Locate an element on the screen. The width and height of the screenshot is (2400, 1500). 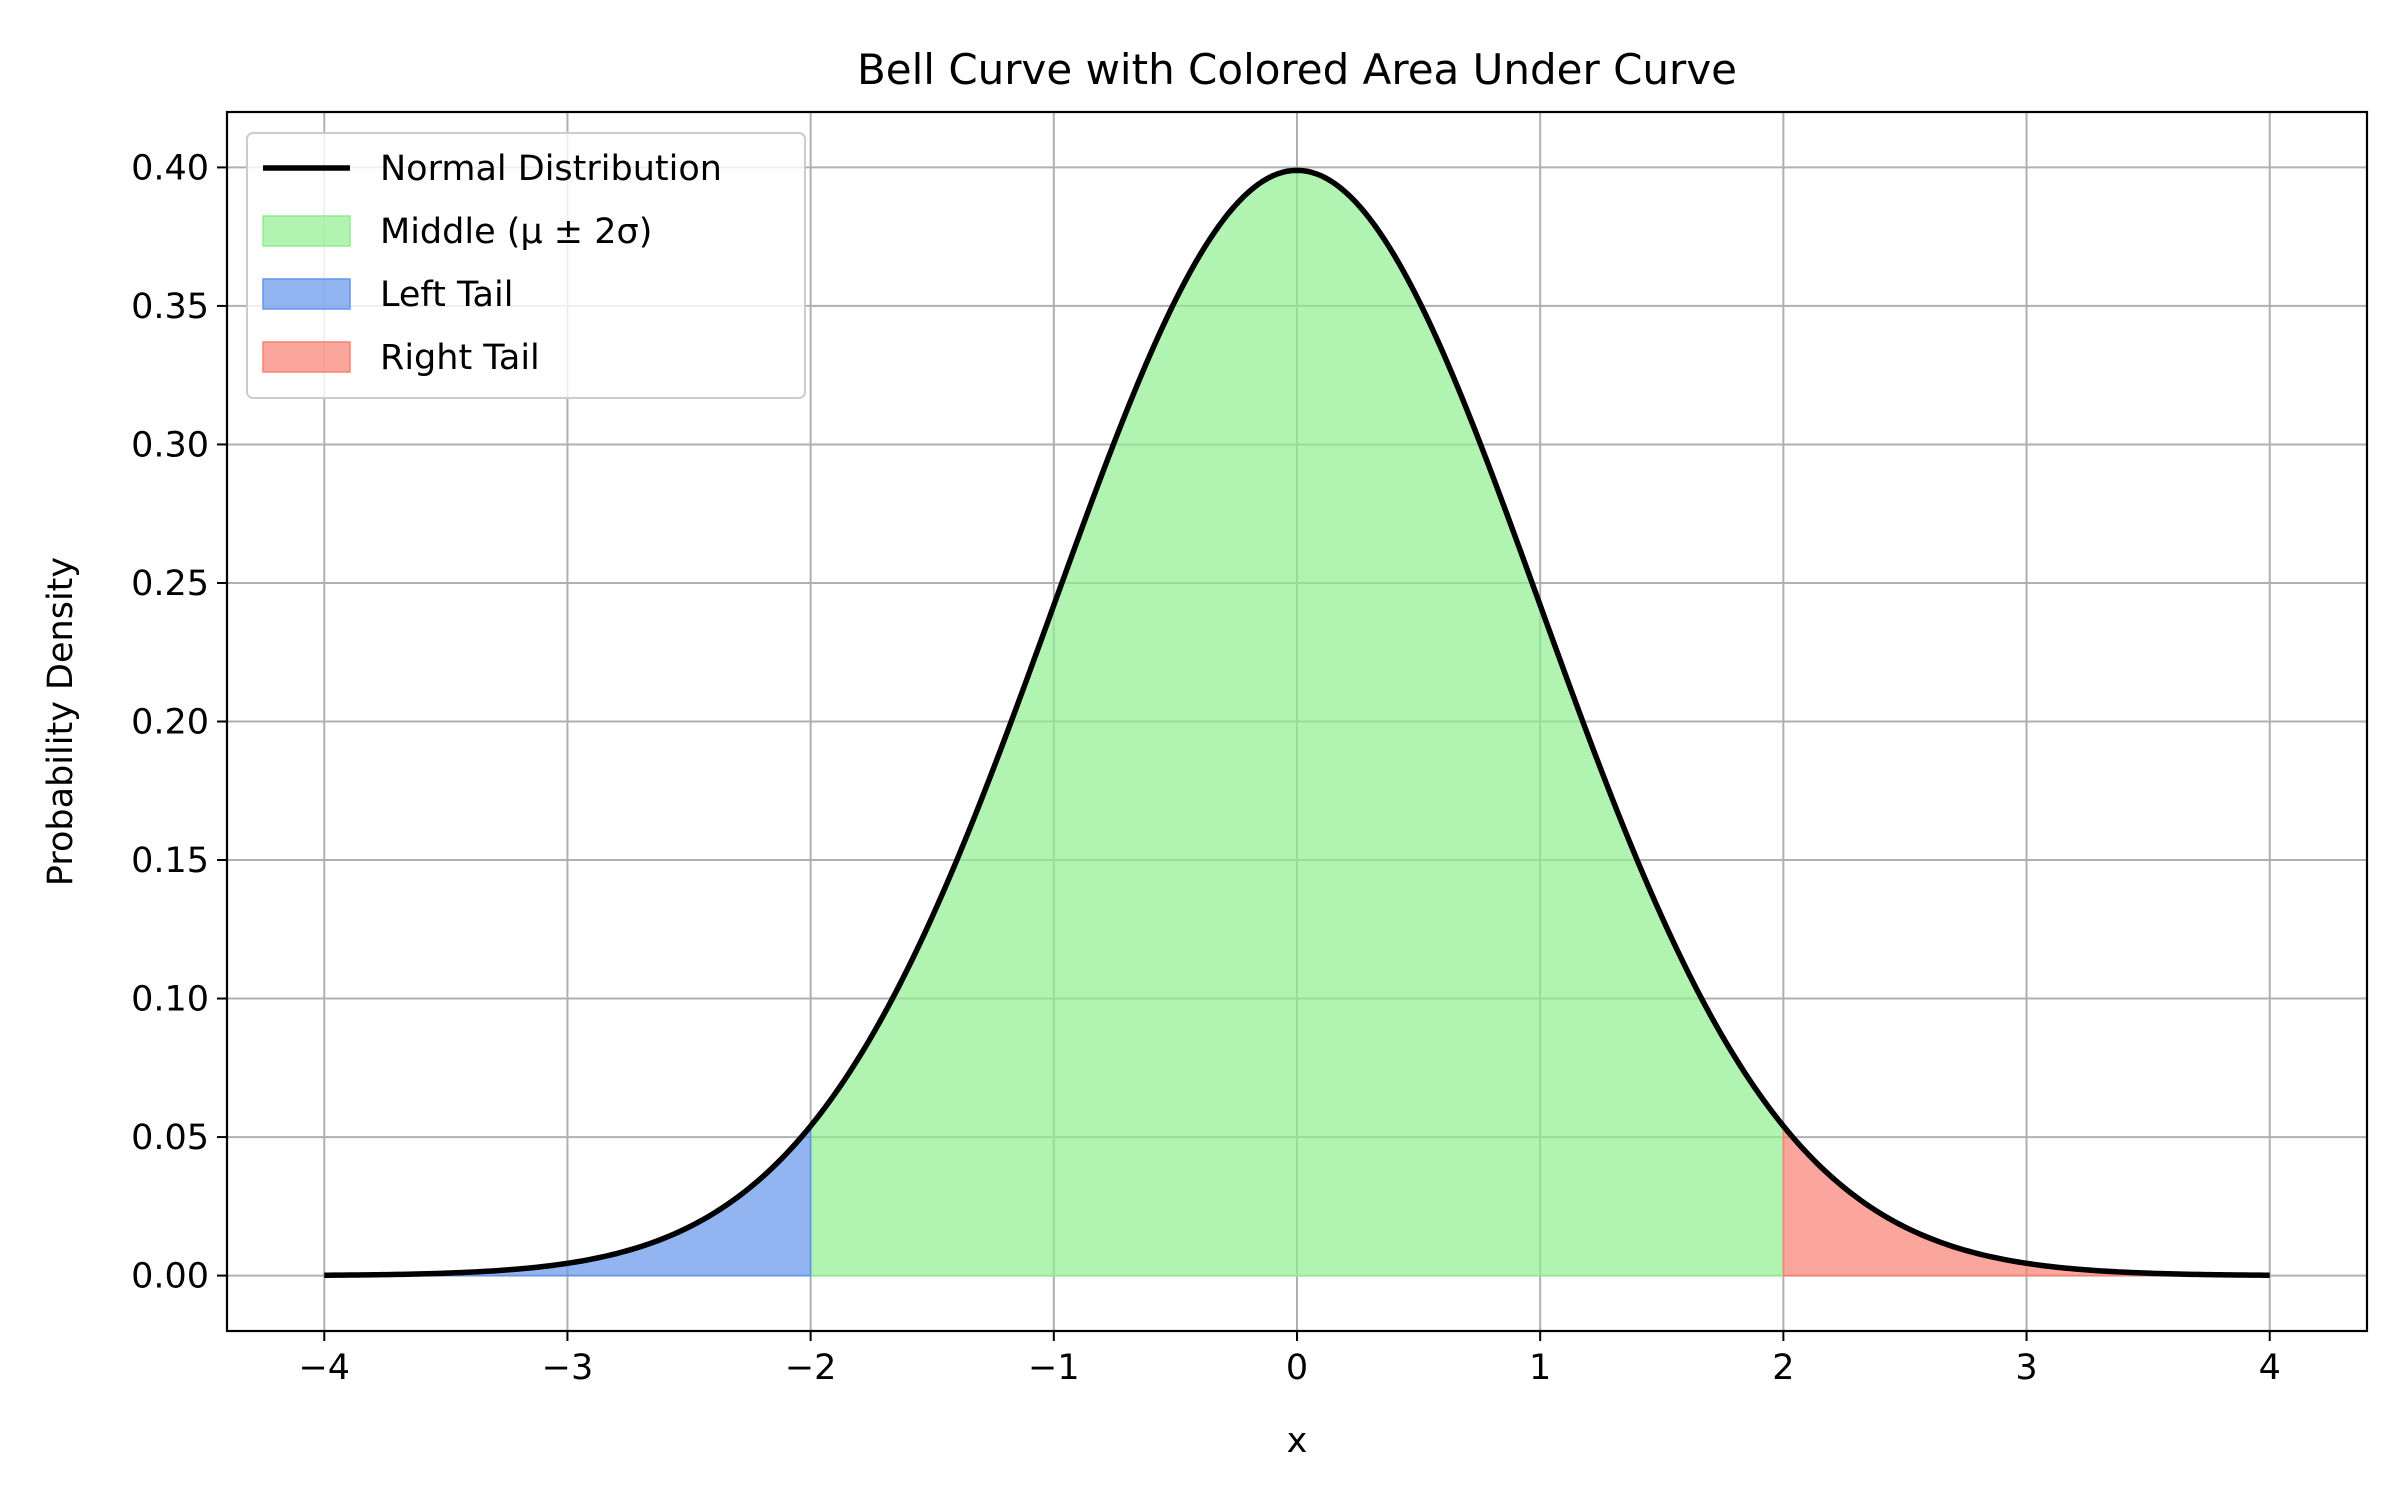
x-tick-label: −1 is located at coordinates (1054, 1368).